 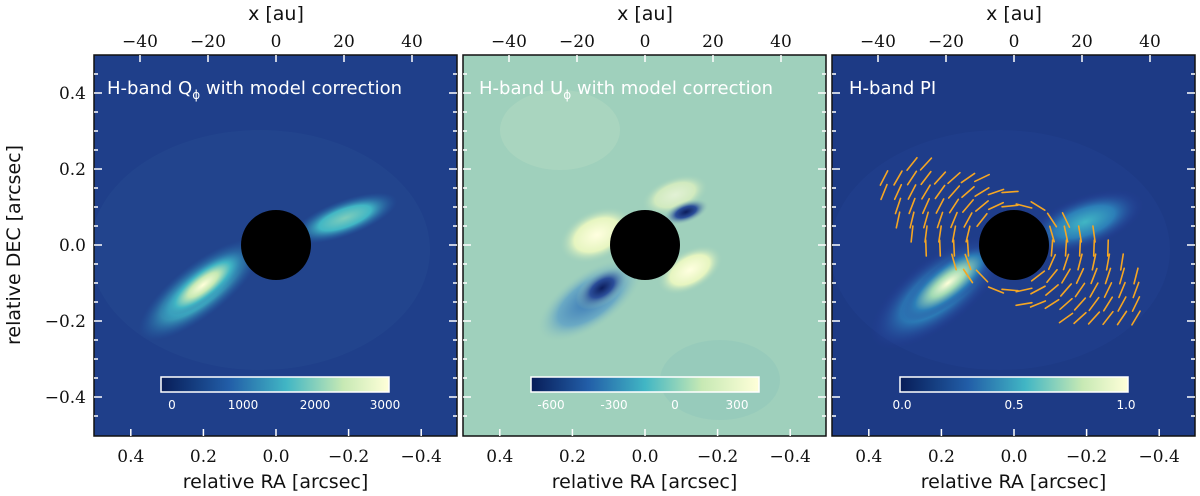 I want to click on panel-left-colorbar-ticks: 0 1000 2000 3000, so click(x=284, y=405).